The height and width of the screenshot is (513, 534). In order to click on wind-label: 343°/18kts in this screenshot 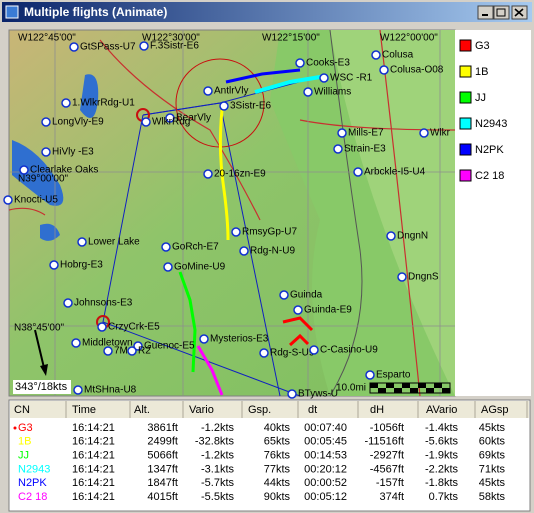, I will do `click(41, 387)`.